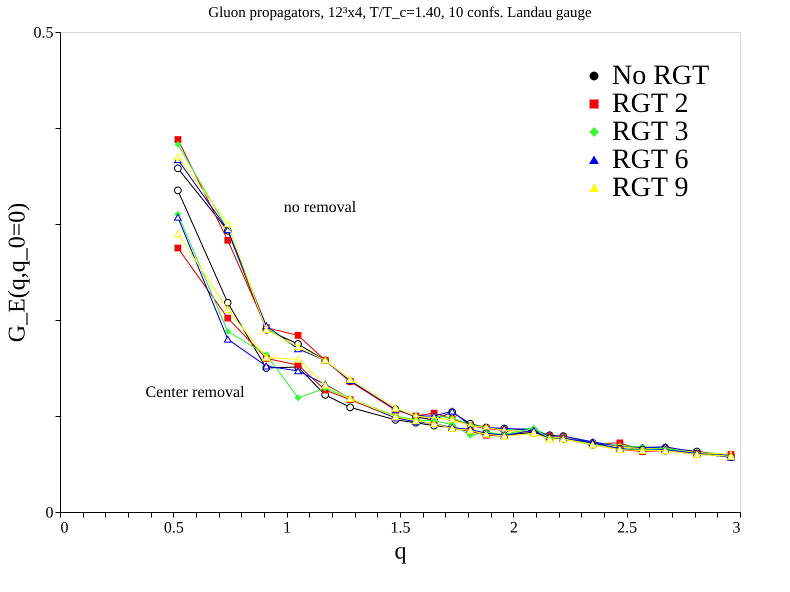  Describe the element at coordinates (736, 528) in the screenshot. I see `x-tick-label: 3` at that location.